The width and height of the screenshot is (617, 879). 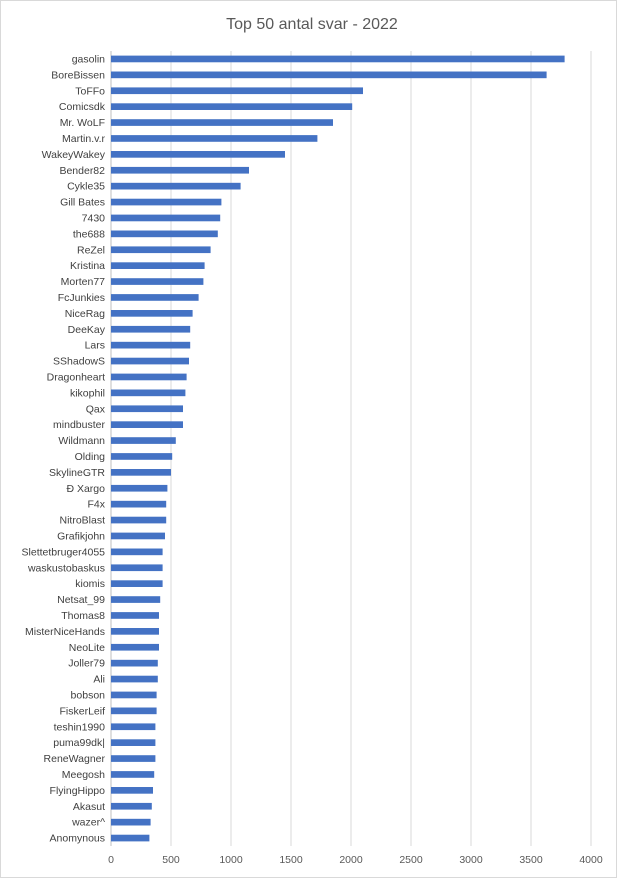 I want to click on category-label: F4x, so click(x=96, y=505).